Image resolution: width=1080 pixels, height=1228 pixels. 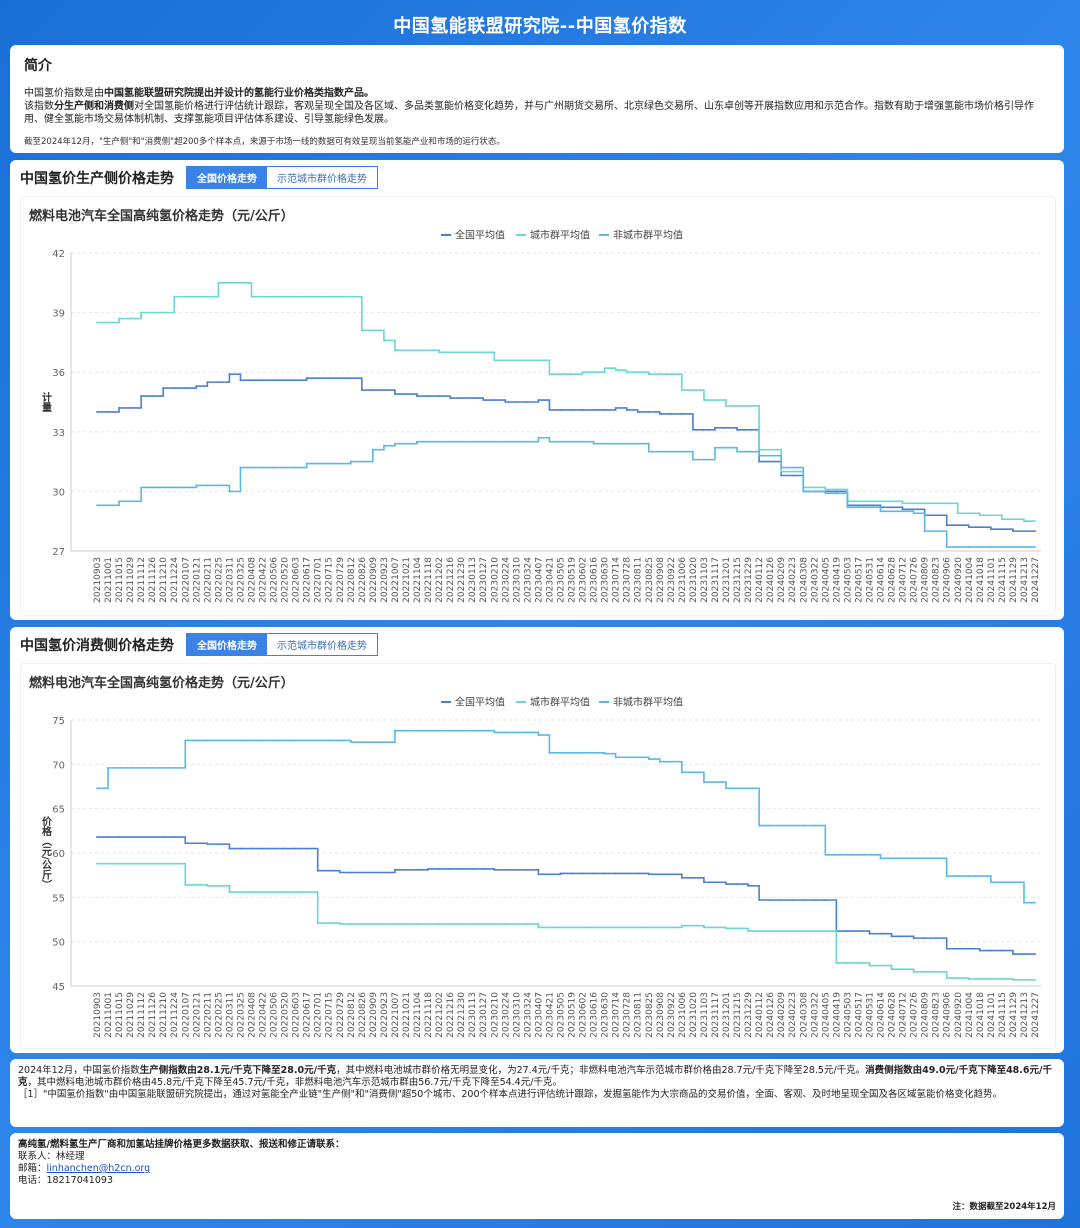 What do you see at coordinates (109, 580) in the screenshot?
I see `x-tick-label: 20211001` at bounding box center [109, 580].